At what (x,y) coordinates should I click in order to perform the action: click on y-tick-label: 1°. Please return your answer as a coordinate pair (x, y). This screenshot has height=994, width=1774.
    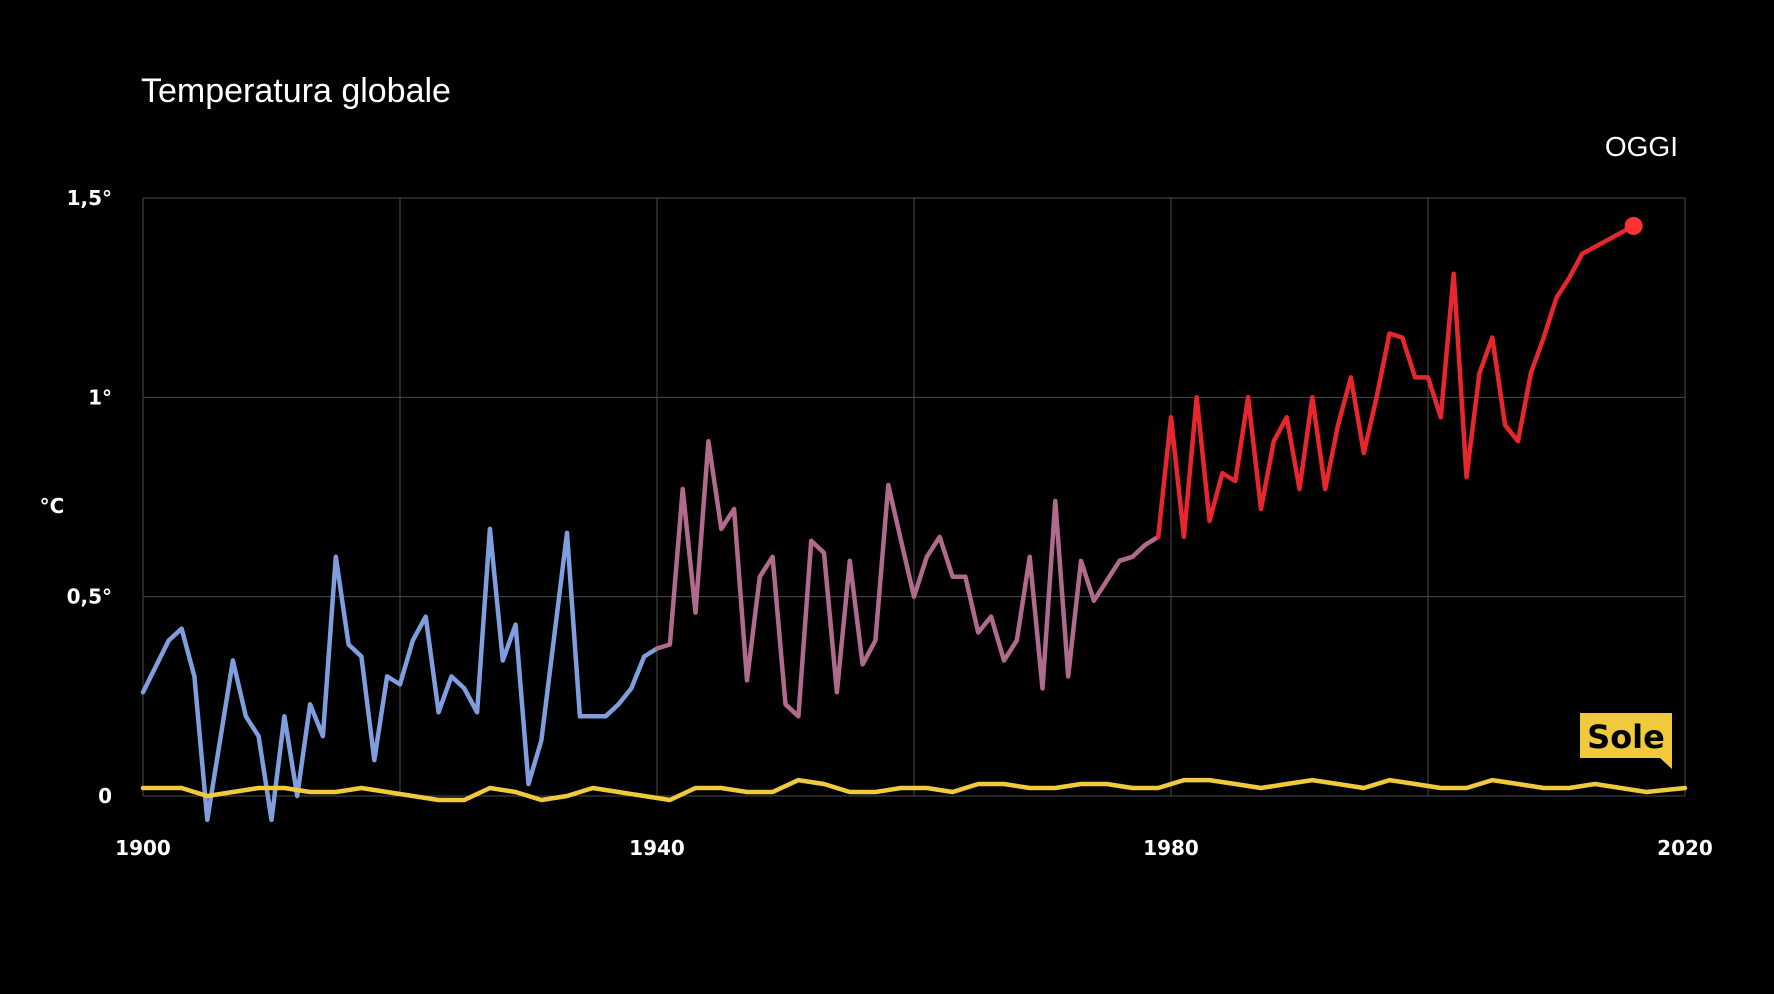
    Looking at the image, I should click on (100, 397).